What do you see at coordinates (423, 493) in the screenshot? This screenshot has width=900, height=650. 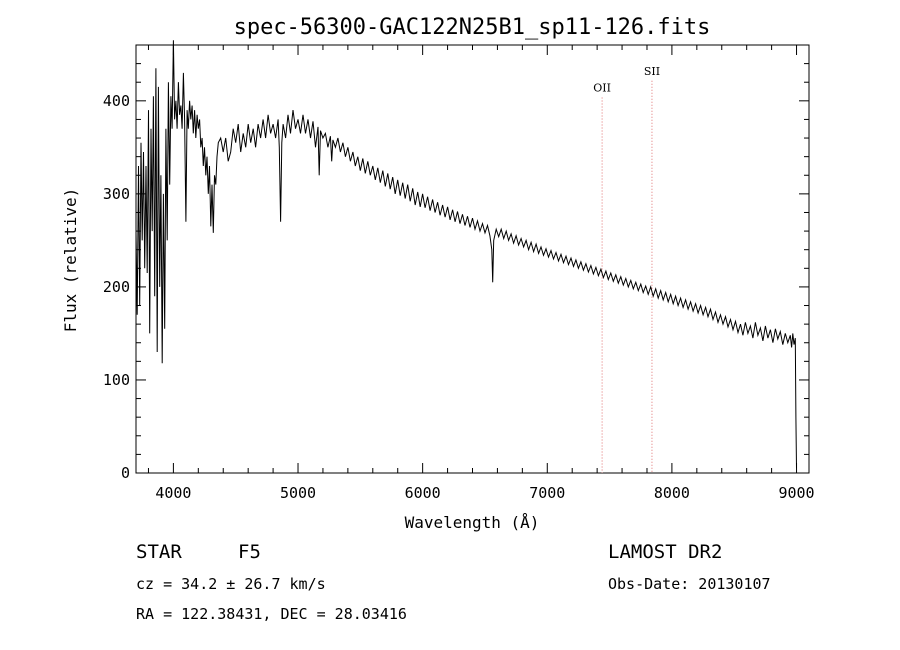 I see `x-tick-label: 6000` at bounding box center [423, 493].